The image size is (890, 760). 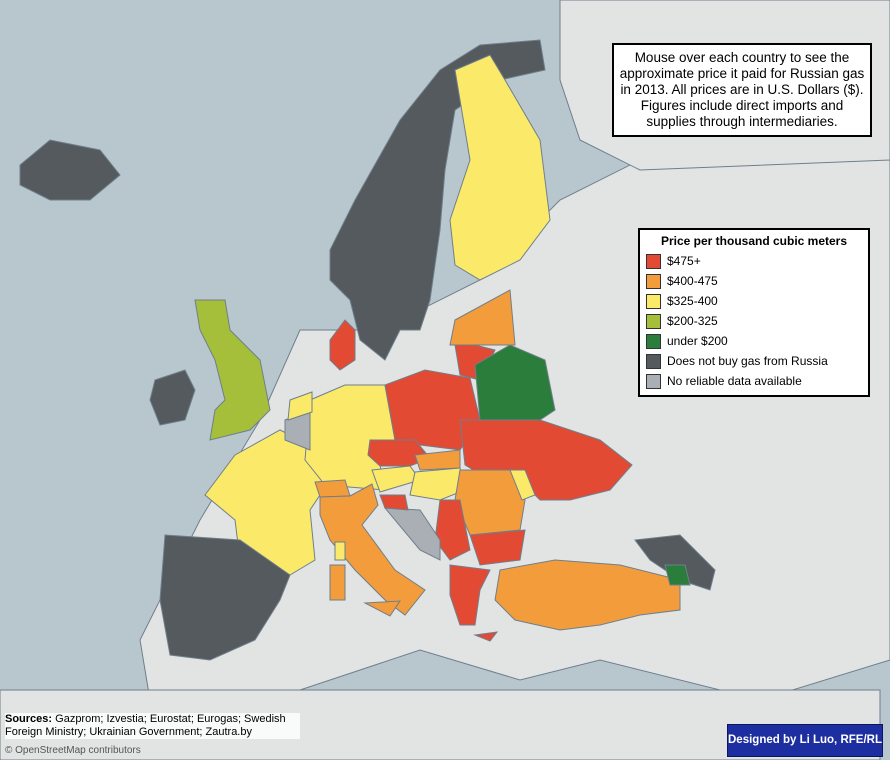 What do you see at coordinates (522, 485) in the screenshot?
I see `moldova` at bounding box center [522, 485].